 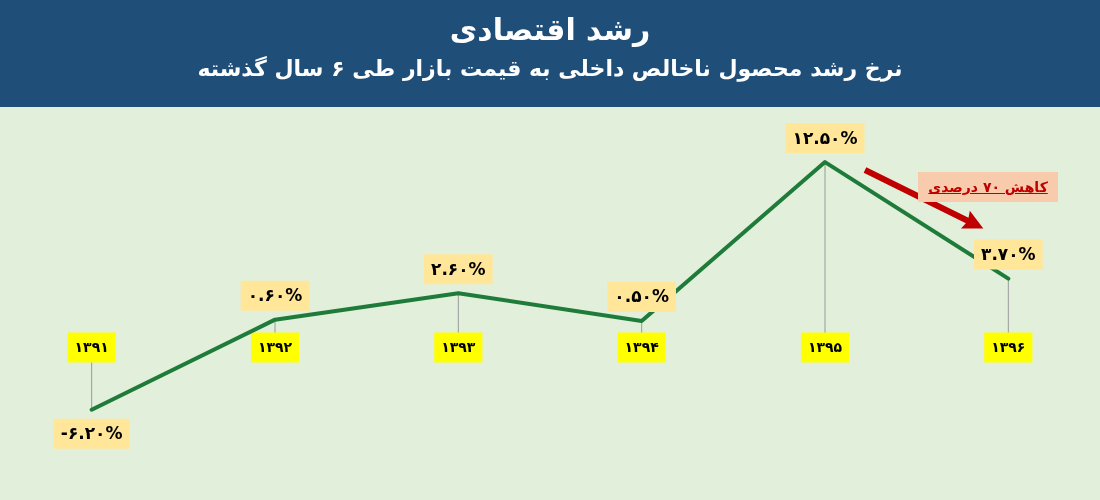 I want to click on x-tick-label: ۱۳۹۴, so click(x=642, y=347).